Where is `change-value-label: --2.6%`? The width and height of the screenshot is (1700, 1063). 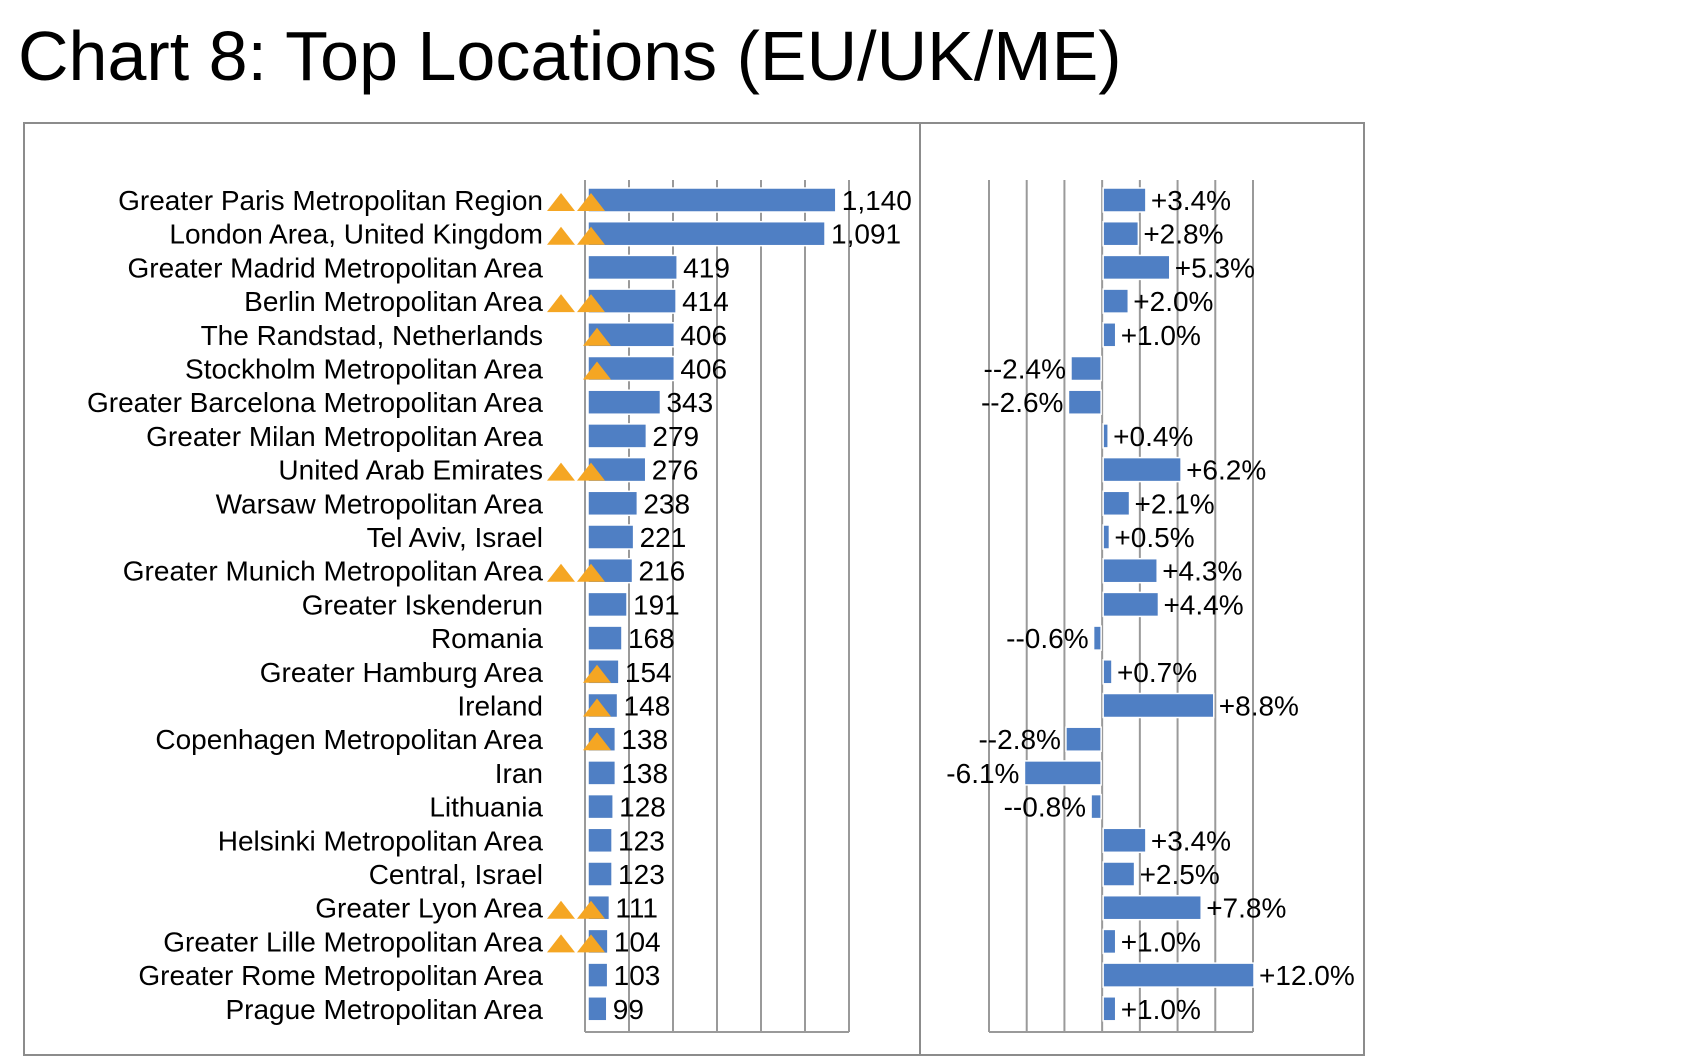 change-value-label: --2.6% is located at coordinates (1022, 402).